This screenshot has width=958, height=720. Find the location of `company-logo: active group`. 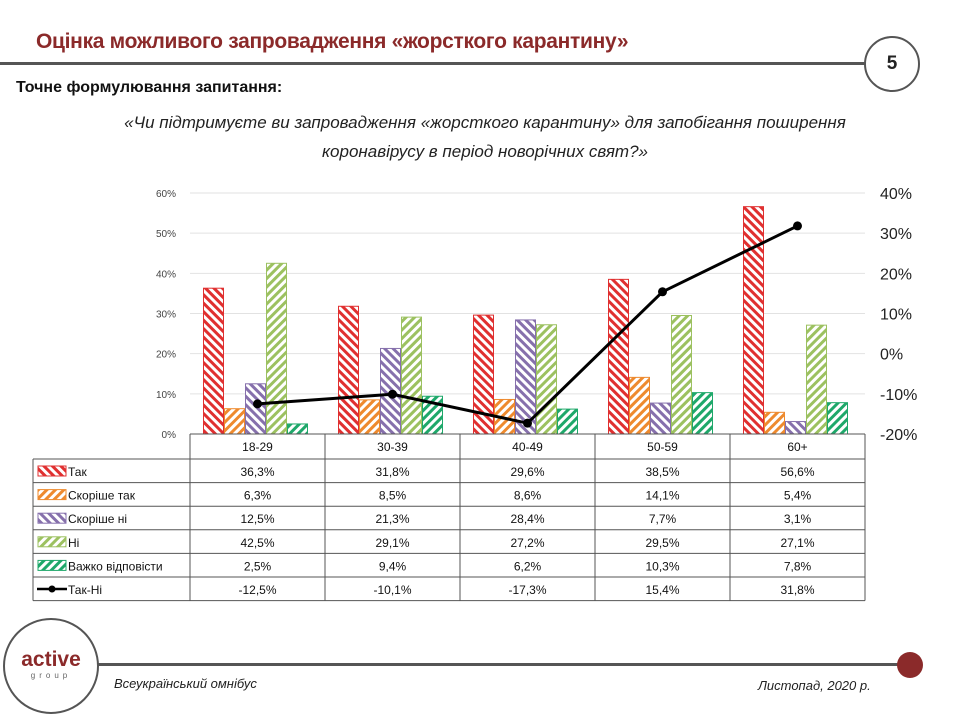

company-logo: active group is located at coordinates (51, 666).